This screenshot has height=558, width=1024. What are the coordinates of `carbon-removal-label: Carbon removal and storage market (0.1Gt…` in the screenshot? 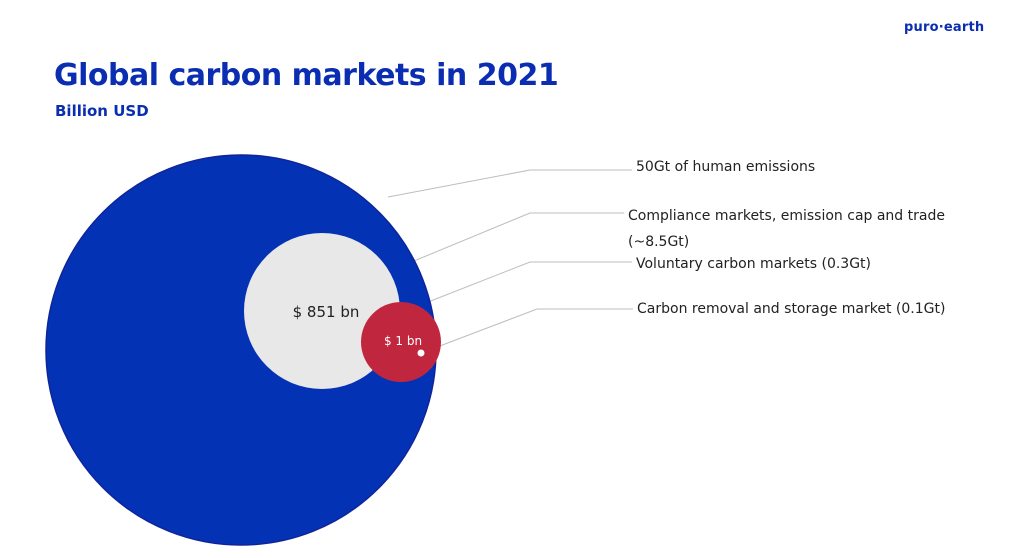 It's located at (791, 309).